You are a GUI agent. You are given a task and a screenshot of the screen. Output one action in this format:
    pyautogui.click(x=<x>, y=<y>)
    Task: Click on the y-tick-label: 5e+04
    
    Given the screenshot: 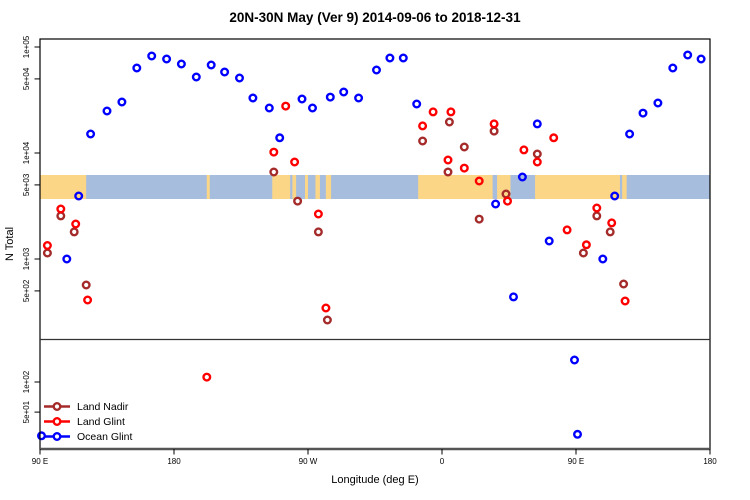 What is the action you would take?
    pyautogui.click(x=26, y=78)
    